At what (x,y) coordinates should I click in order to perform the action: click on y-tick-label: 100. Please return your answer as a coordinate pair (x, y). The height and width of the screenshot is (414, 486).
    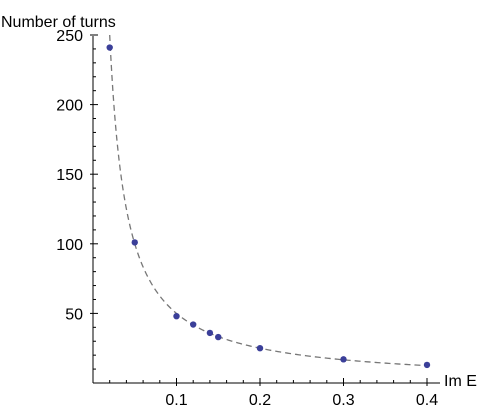
    Looking at the image, I should click on (69, 245).